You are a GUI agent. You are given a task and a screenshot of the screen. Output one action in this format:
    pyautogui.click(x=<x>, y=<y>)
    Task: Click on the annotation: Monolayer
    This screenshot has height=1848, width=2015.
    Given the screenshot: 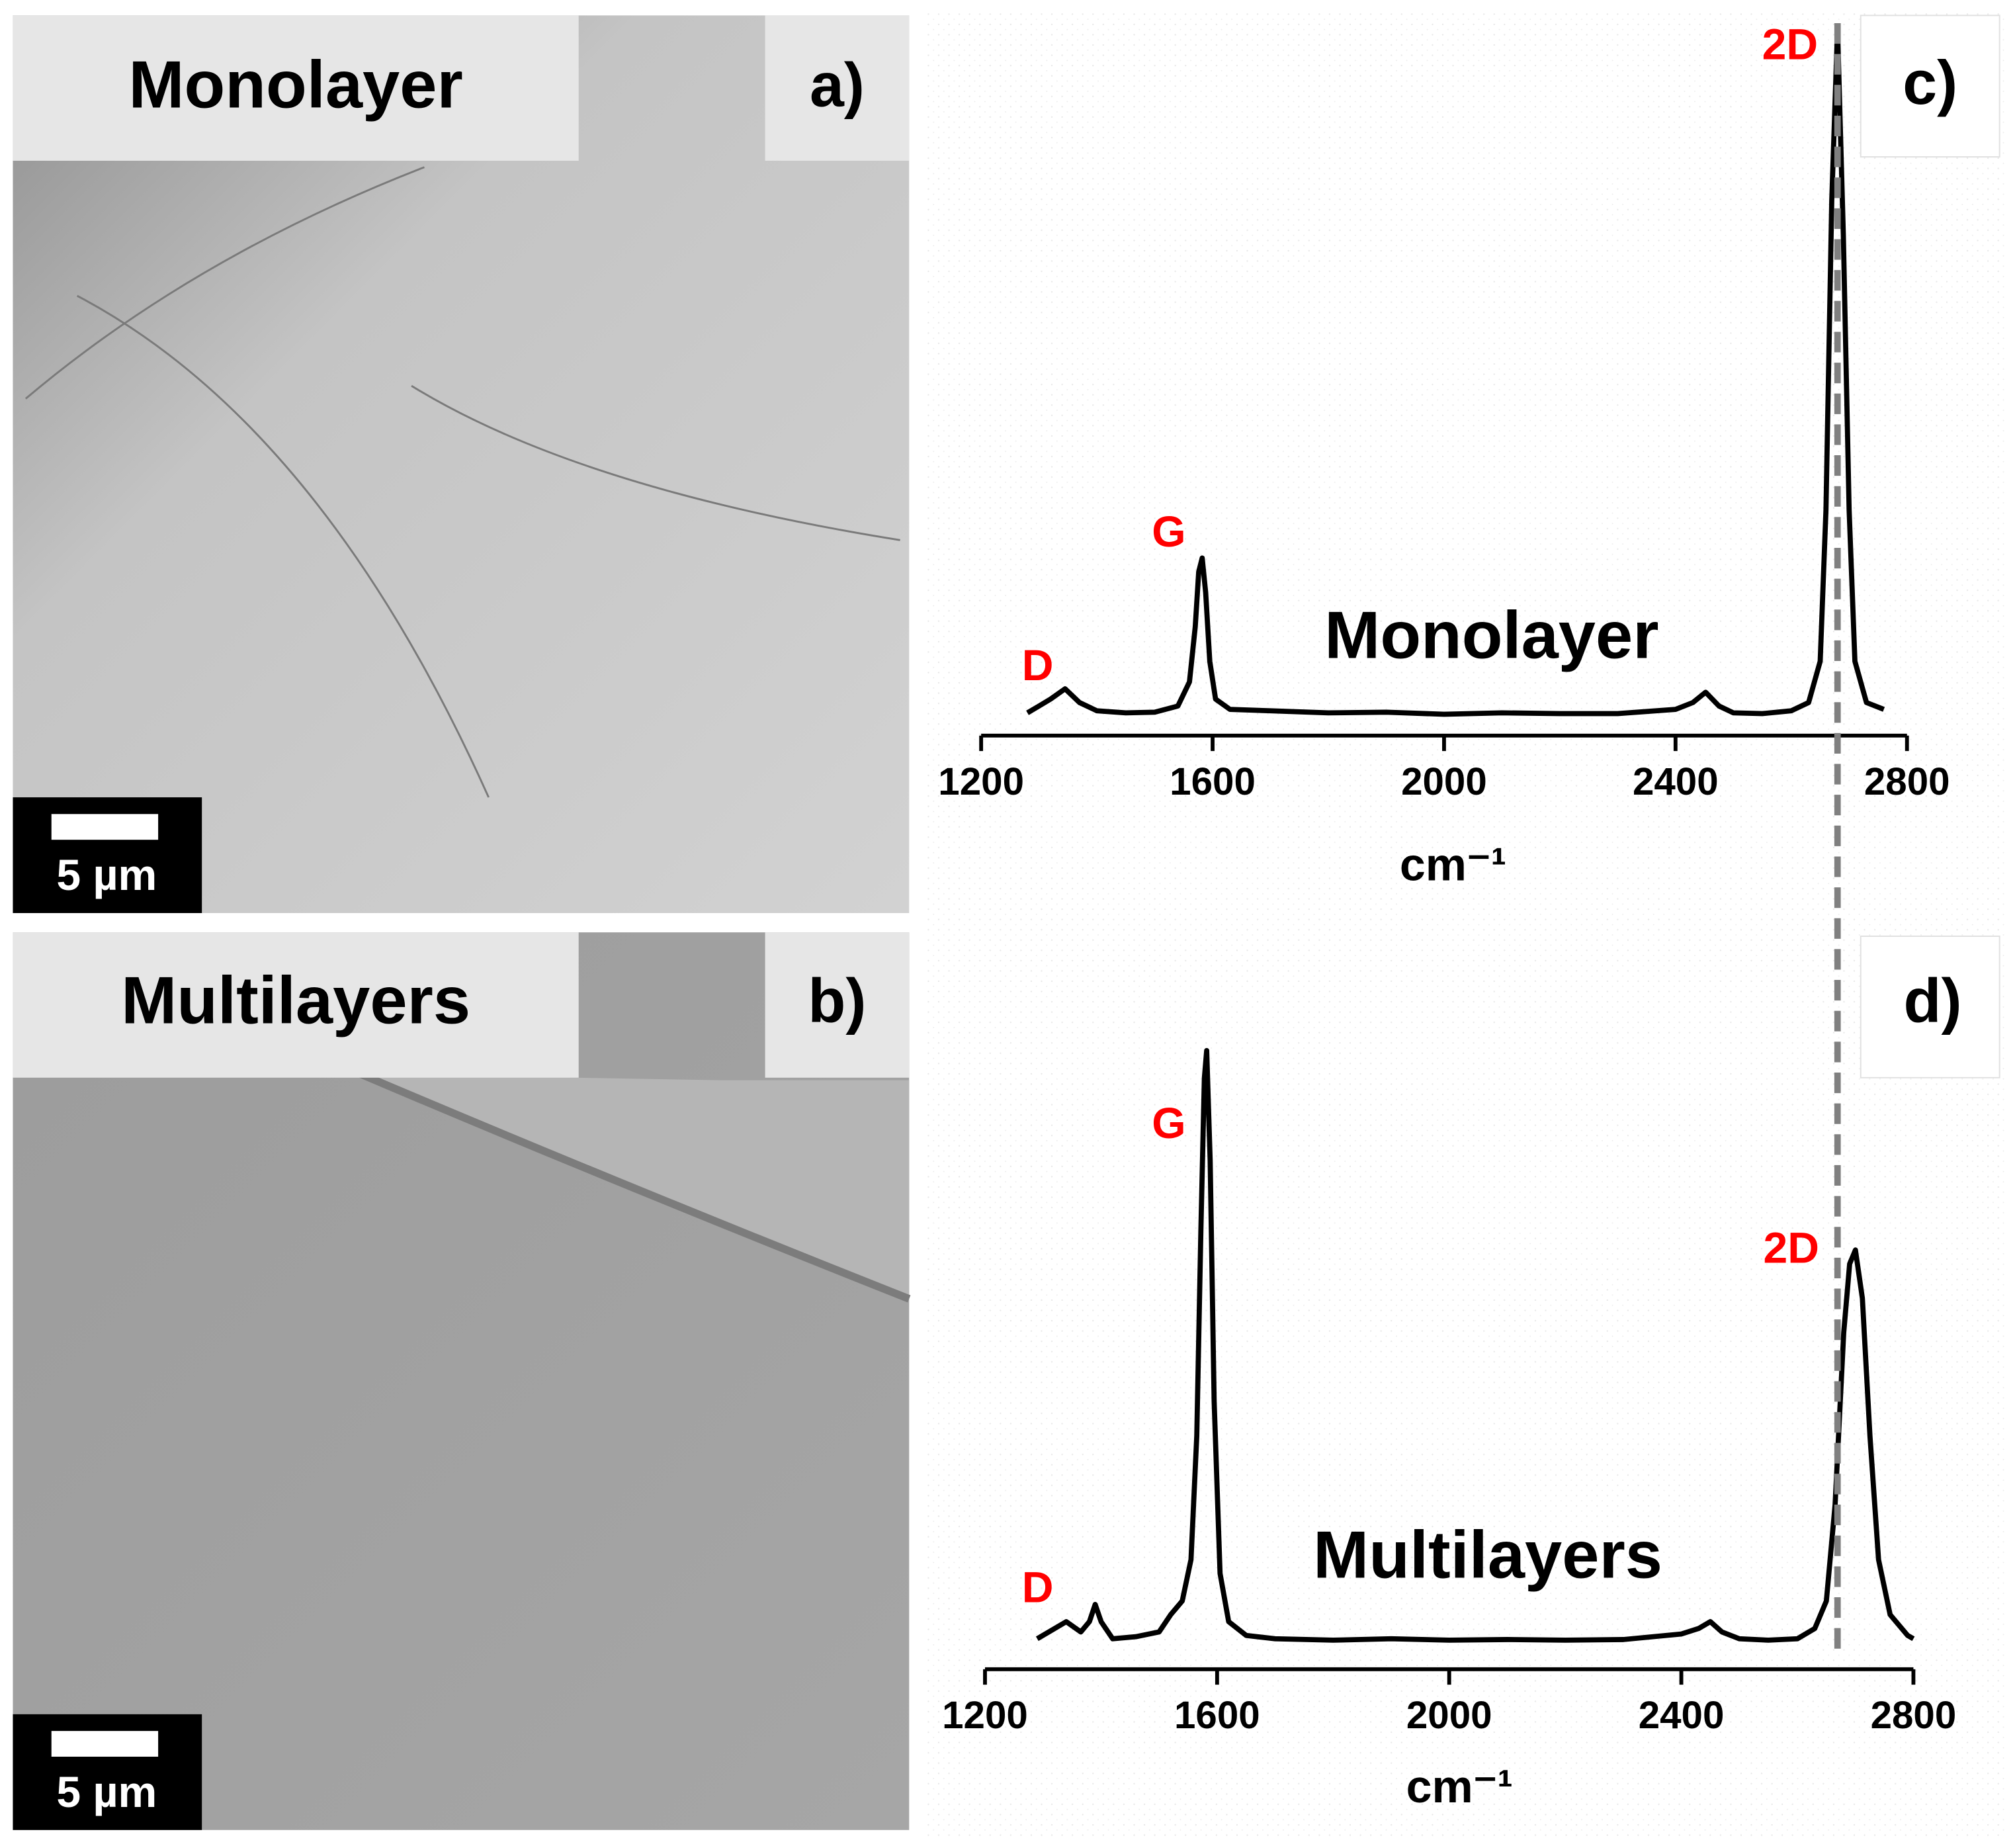 What is the action you would take?
    pyautogui.click(x=1491, y=636)
    